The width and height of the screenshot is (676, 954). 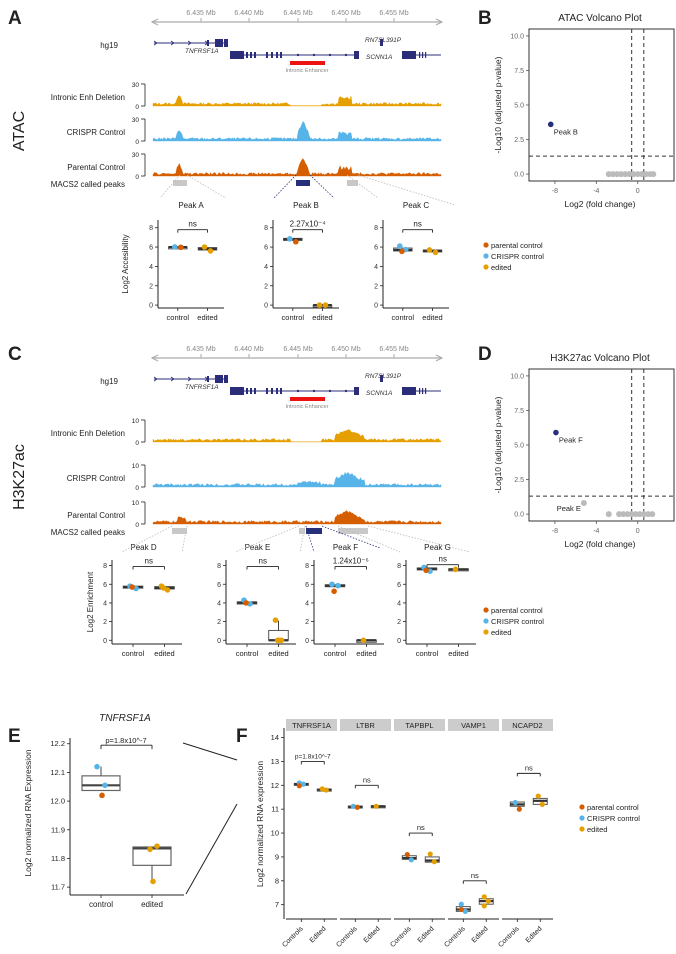 I want to click on atac-peak-panel: 0 2 4 6 8 control edited, so click(x=186, y=271).